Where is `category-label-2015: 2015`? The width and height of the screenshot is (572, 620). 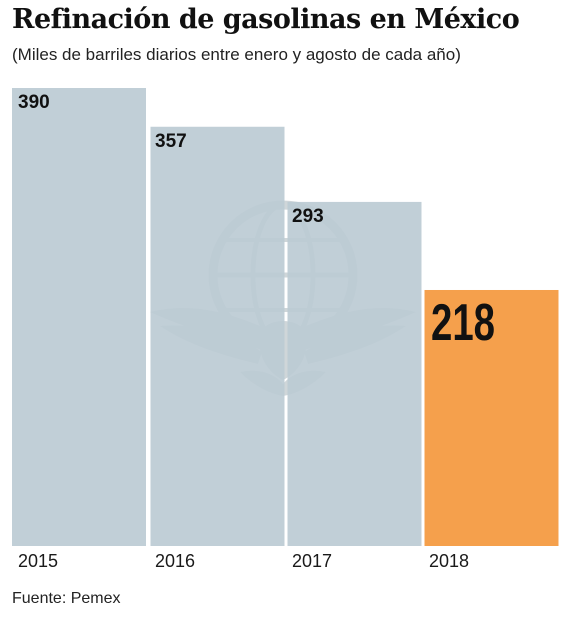 category-label-2015: 2015 is located at coordinates (38, 561).